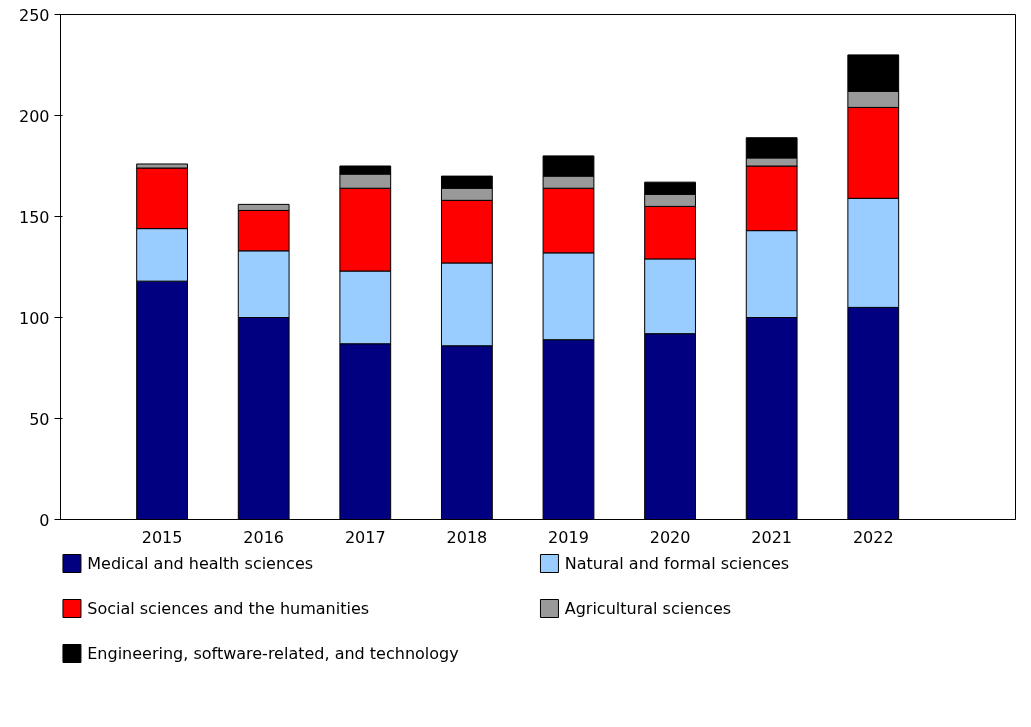 This screenshot has width=1031, height=727. I want to click on legend-label: Natural and formal sciences, so click(677, 563).